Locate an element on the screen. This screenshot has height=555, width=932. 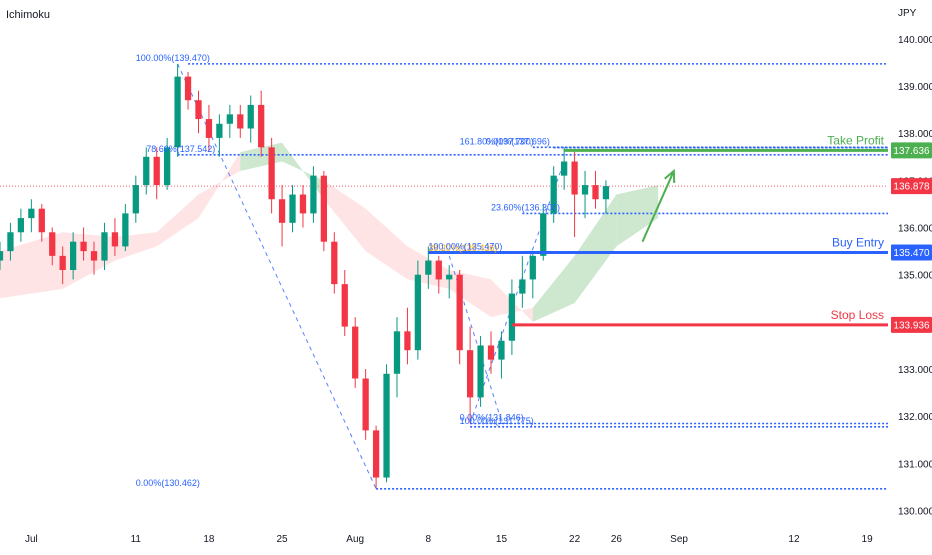
price-tick-label: 135.000 is located at coordinates (915, 276).